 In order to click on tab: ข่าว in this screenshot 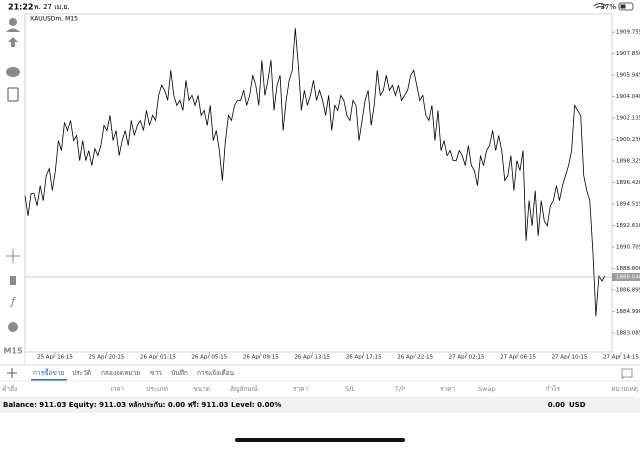, I will do `click(156, 373)`.